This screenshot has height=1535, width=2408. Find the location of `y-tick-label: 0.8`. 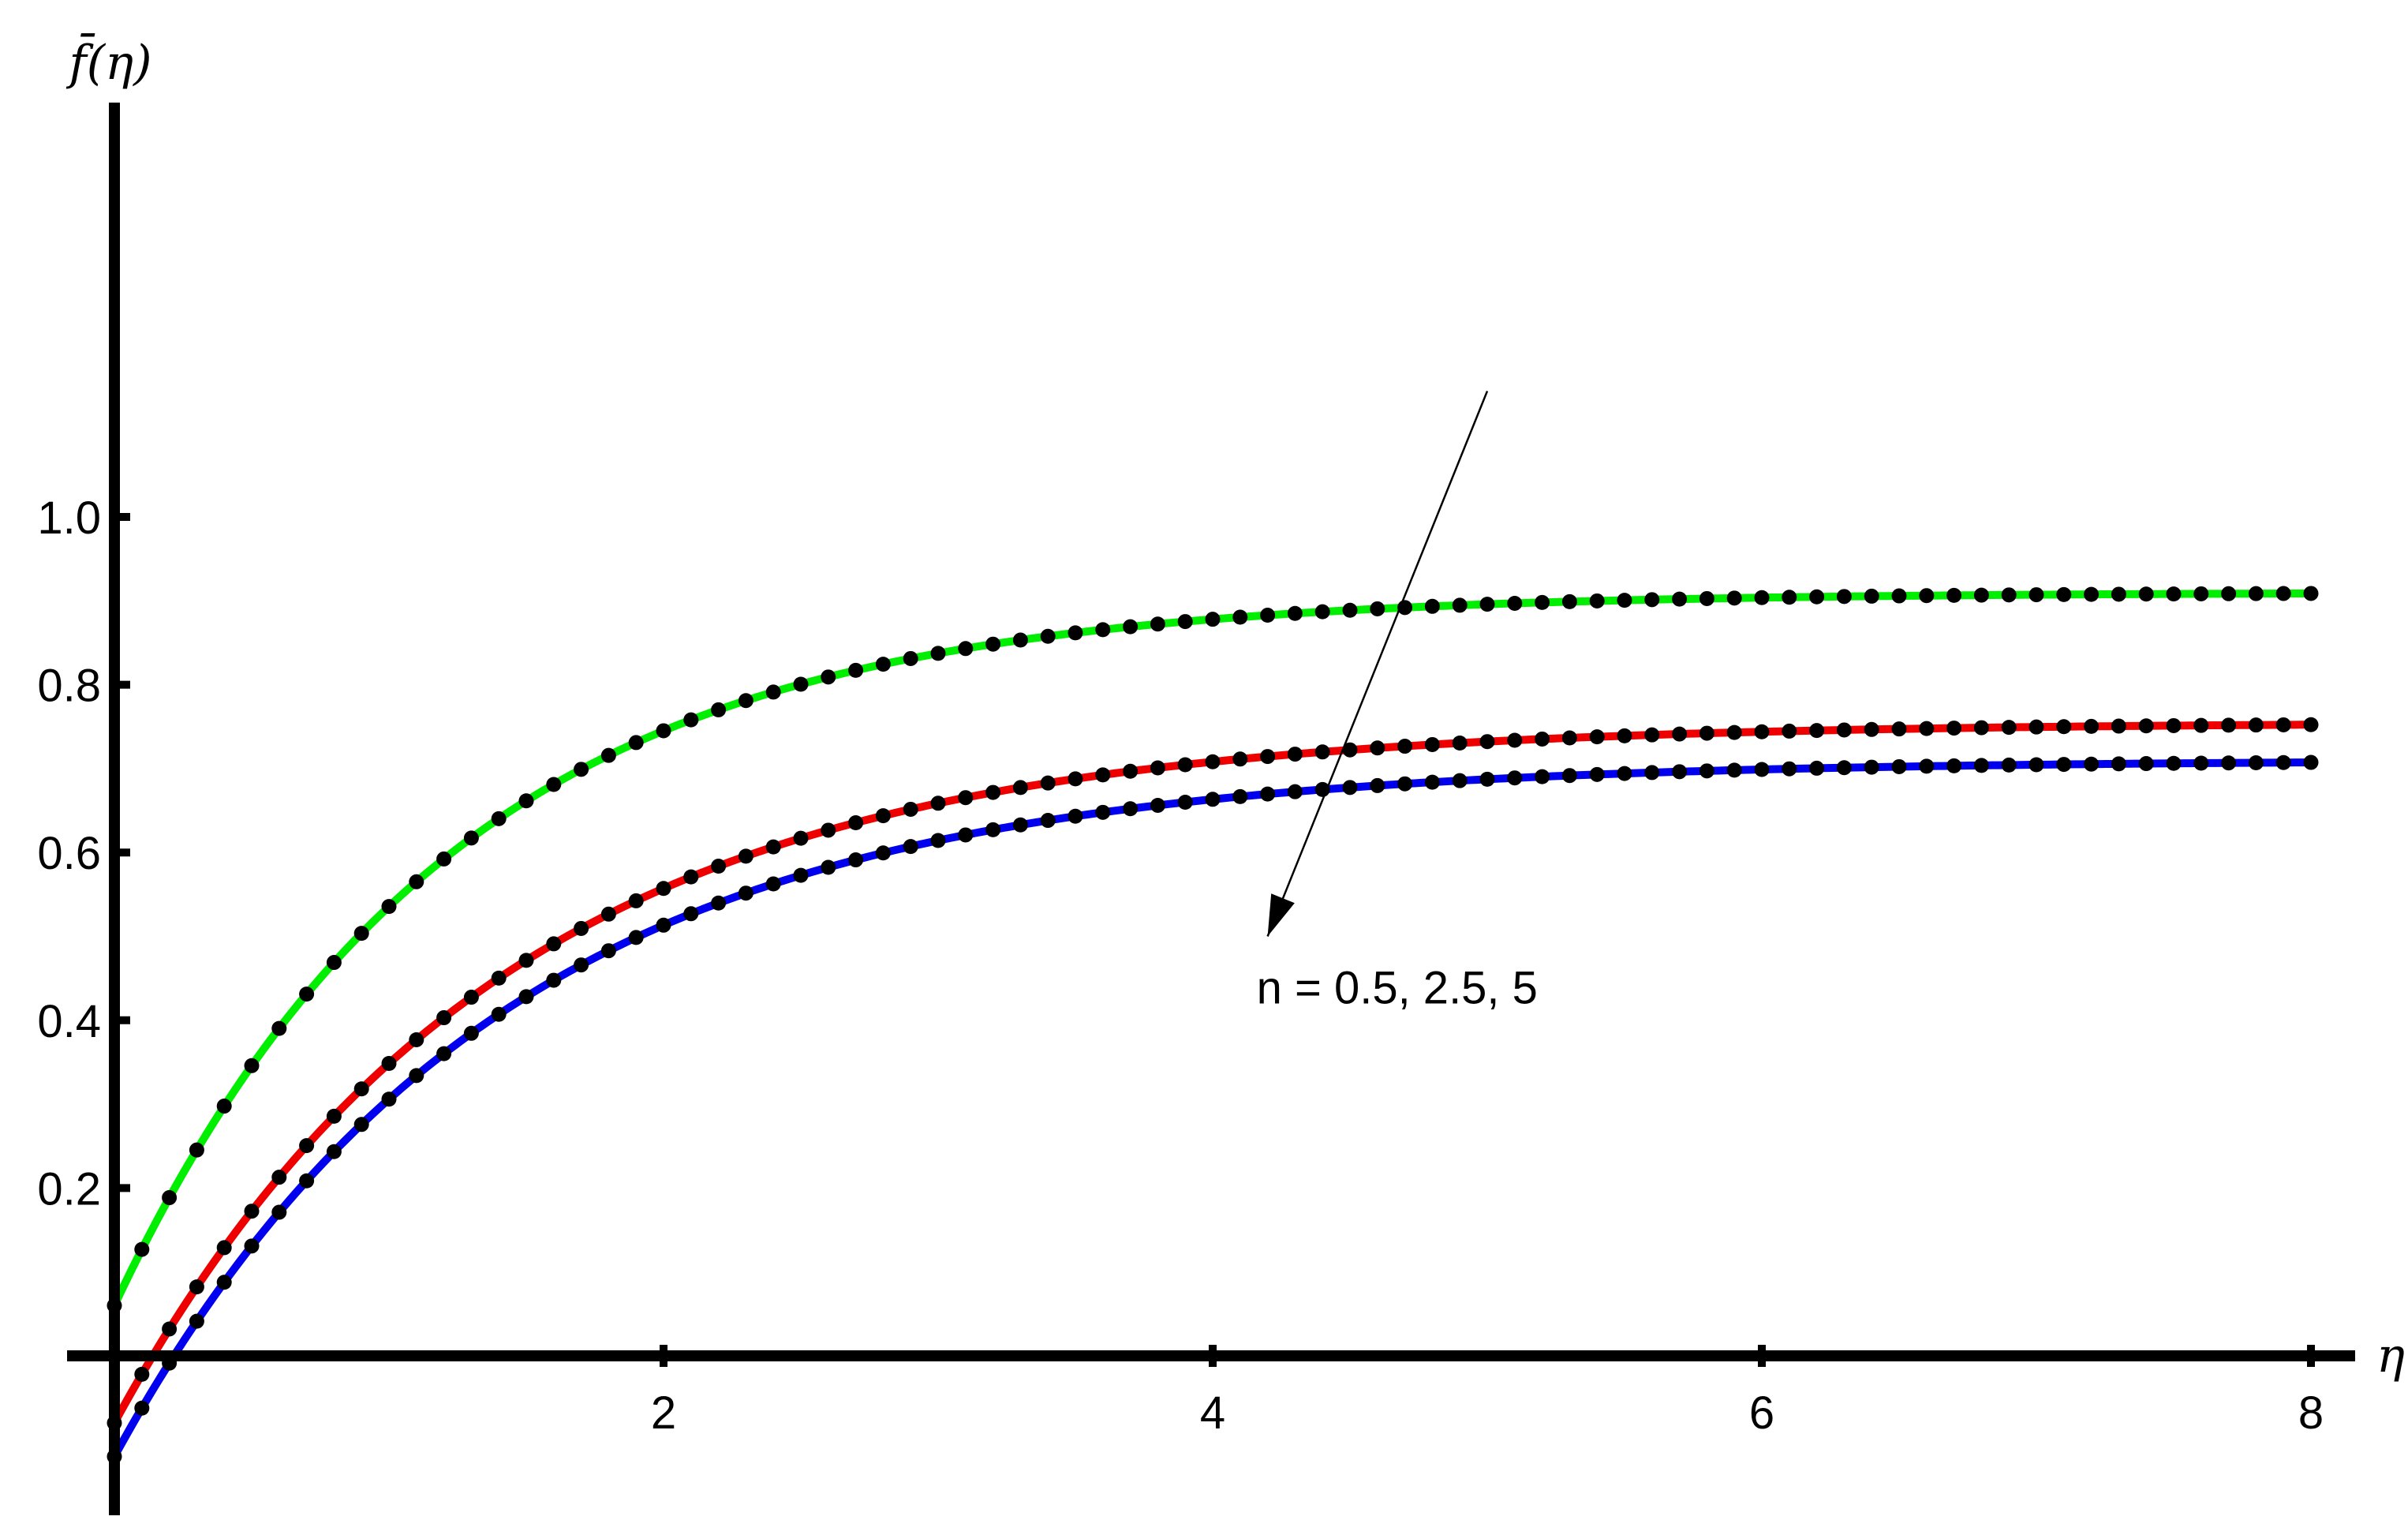

y-tick-label: 0.8 is located at coordinates (69, 686).